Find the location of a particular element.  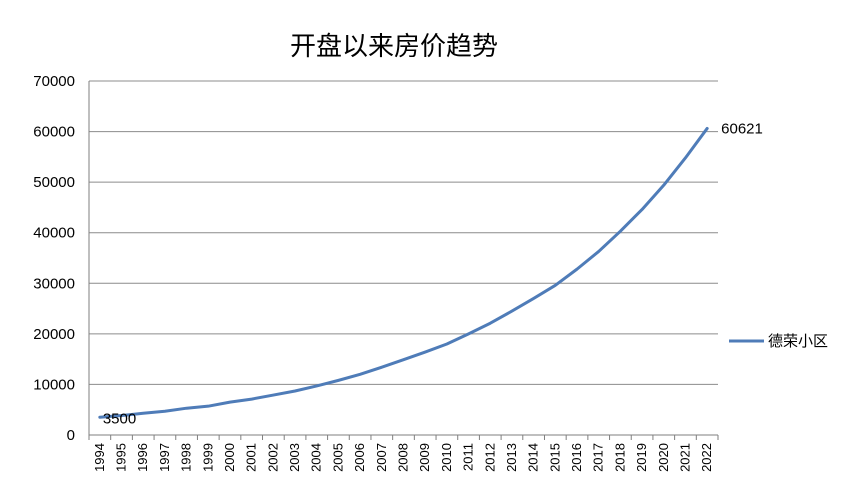

x-tick-label: 2008 is located at coordinates (403, 457).